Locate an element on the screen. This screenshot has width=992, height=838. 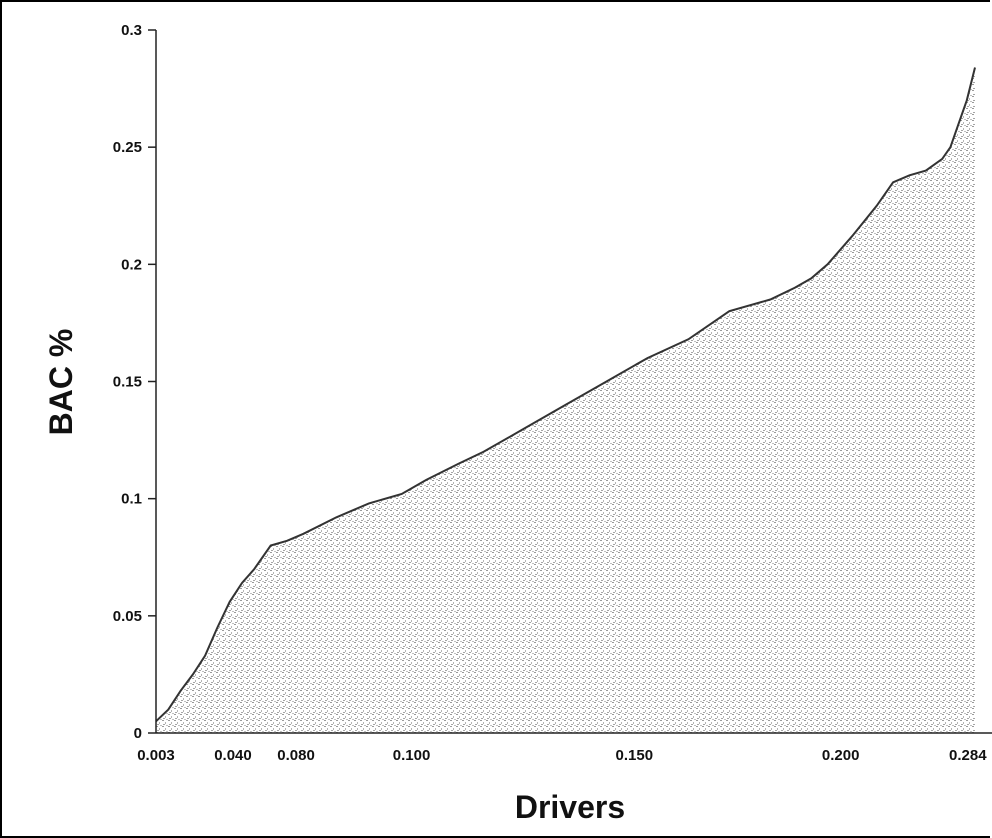
y-tick-label: 0.1 is located at coordinates (131, 499).